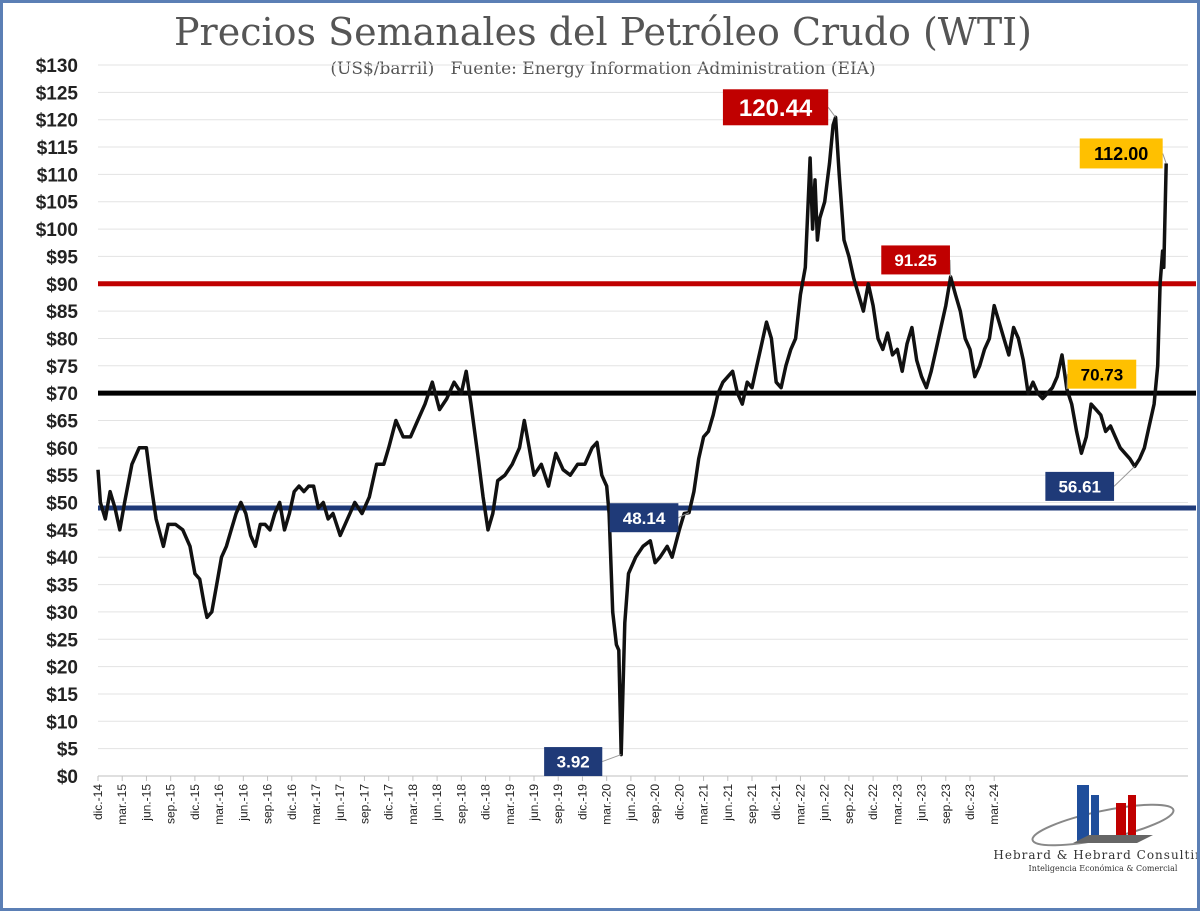 The width and height of the screenshot is (1200, 911). Describe the element at coordinates (510, 804) in the screenshot. I see `x-tick-label: mar.-19` at that location.